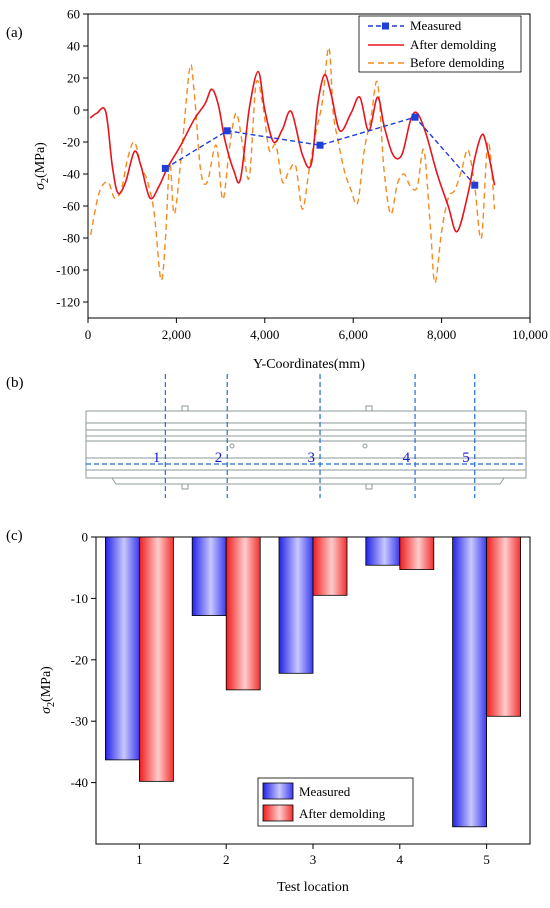 The width and height of the screenshot is (550, 908). I want to click on panel-a-xtick-label: 10,000, so click(530, 334).